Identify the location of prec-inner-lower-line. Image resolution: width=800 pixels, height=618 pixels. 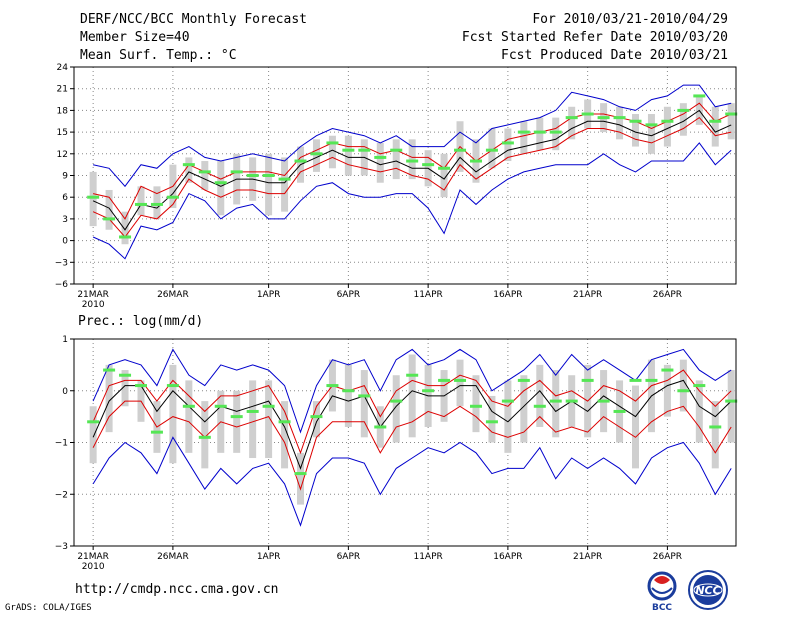
(412, 445).